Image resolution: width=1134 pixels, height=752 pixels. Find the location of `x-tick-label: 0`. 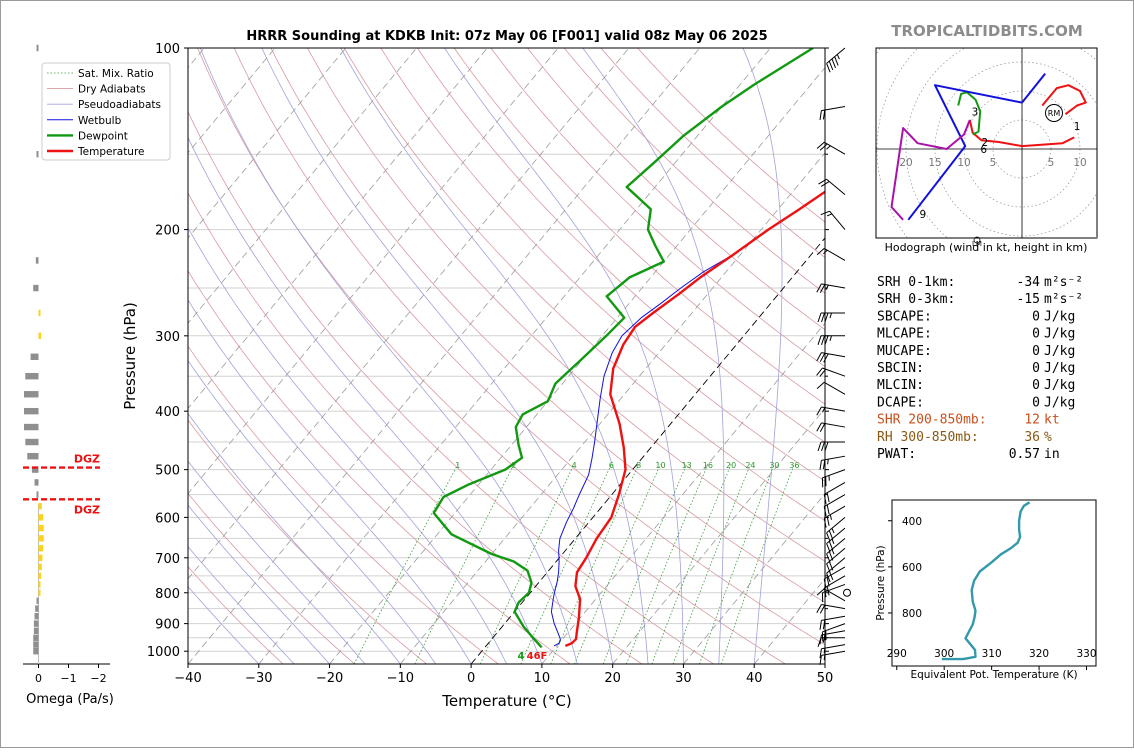

x-tick-label: 0 is located at coordinates (471, 678).